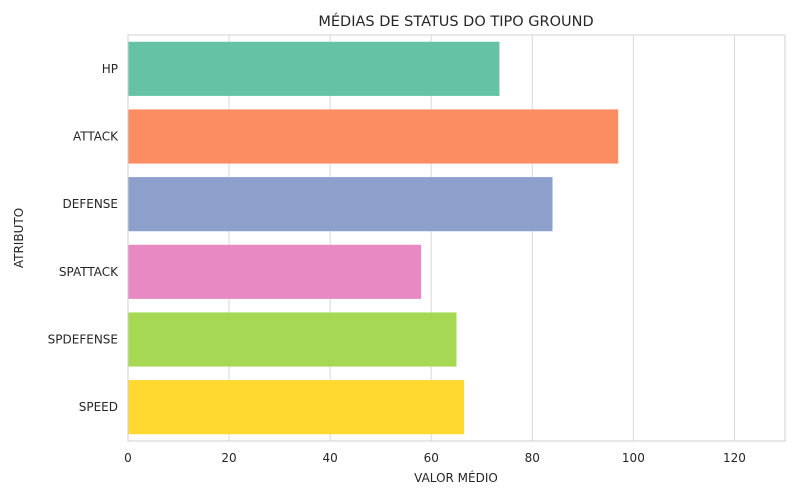  What do you see at coordinates (373, 136) in the screenshot?
I see `bar-attack` at bounding box center [373, 136].